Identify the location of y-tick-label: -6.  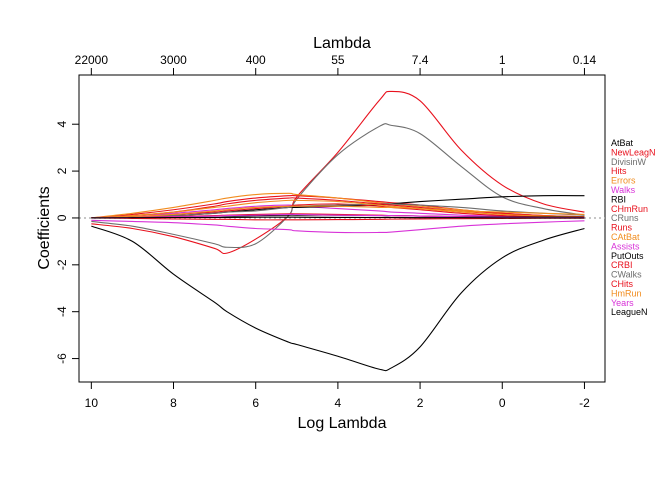
(62, 358).